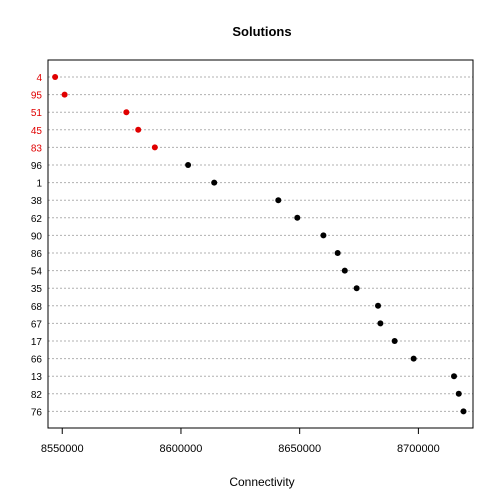  Describe the element at coordinates (37, 236) in the screenshot. I see `y-tick-label: 90` at that location.